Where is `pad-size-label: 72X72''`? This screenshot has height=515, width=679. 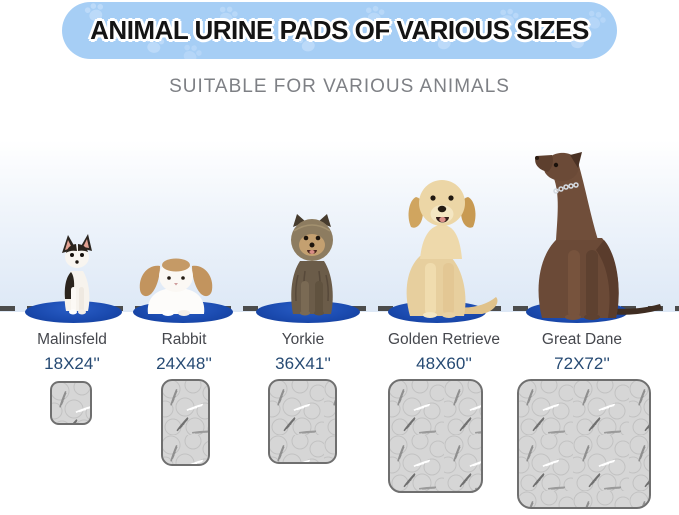
pad-size-label: 72X72'' is located at coordinates (582, 363).